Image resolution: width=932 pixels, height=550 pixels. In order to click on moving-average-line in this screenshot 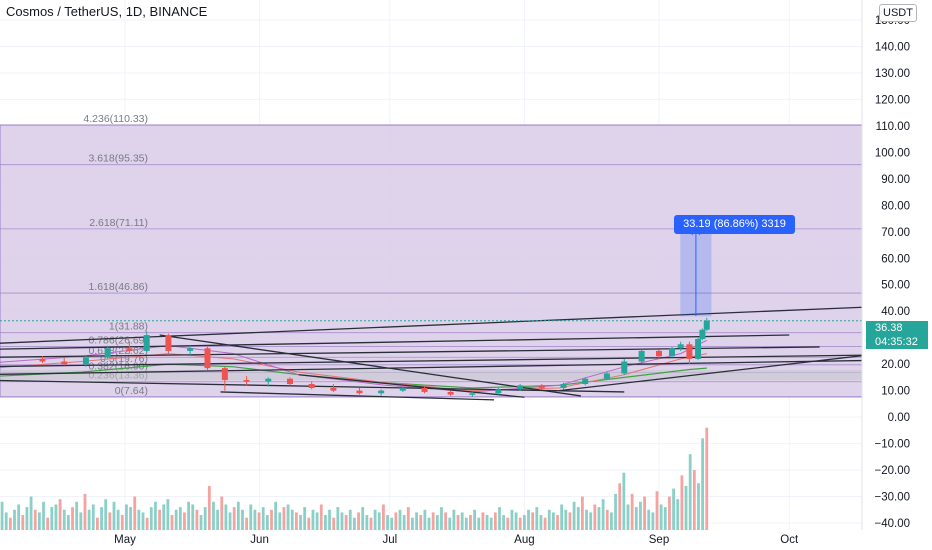, I will do `click(353, 372)`.